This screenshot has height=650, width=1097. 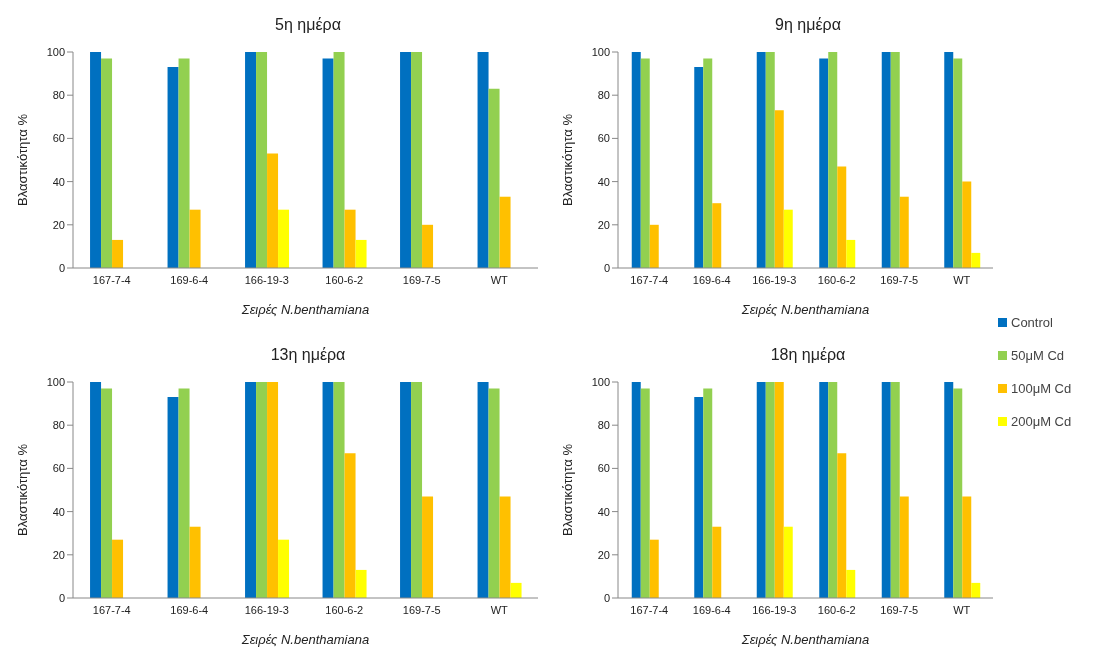 What do you see at coordinates (308, 25) in the screenshot?
I see `chart-title: 5η ημέρα` at bounding box center [308, 25].